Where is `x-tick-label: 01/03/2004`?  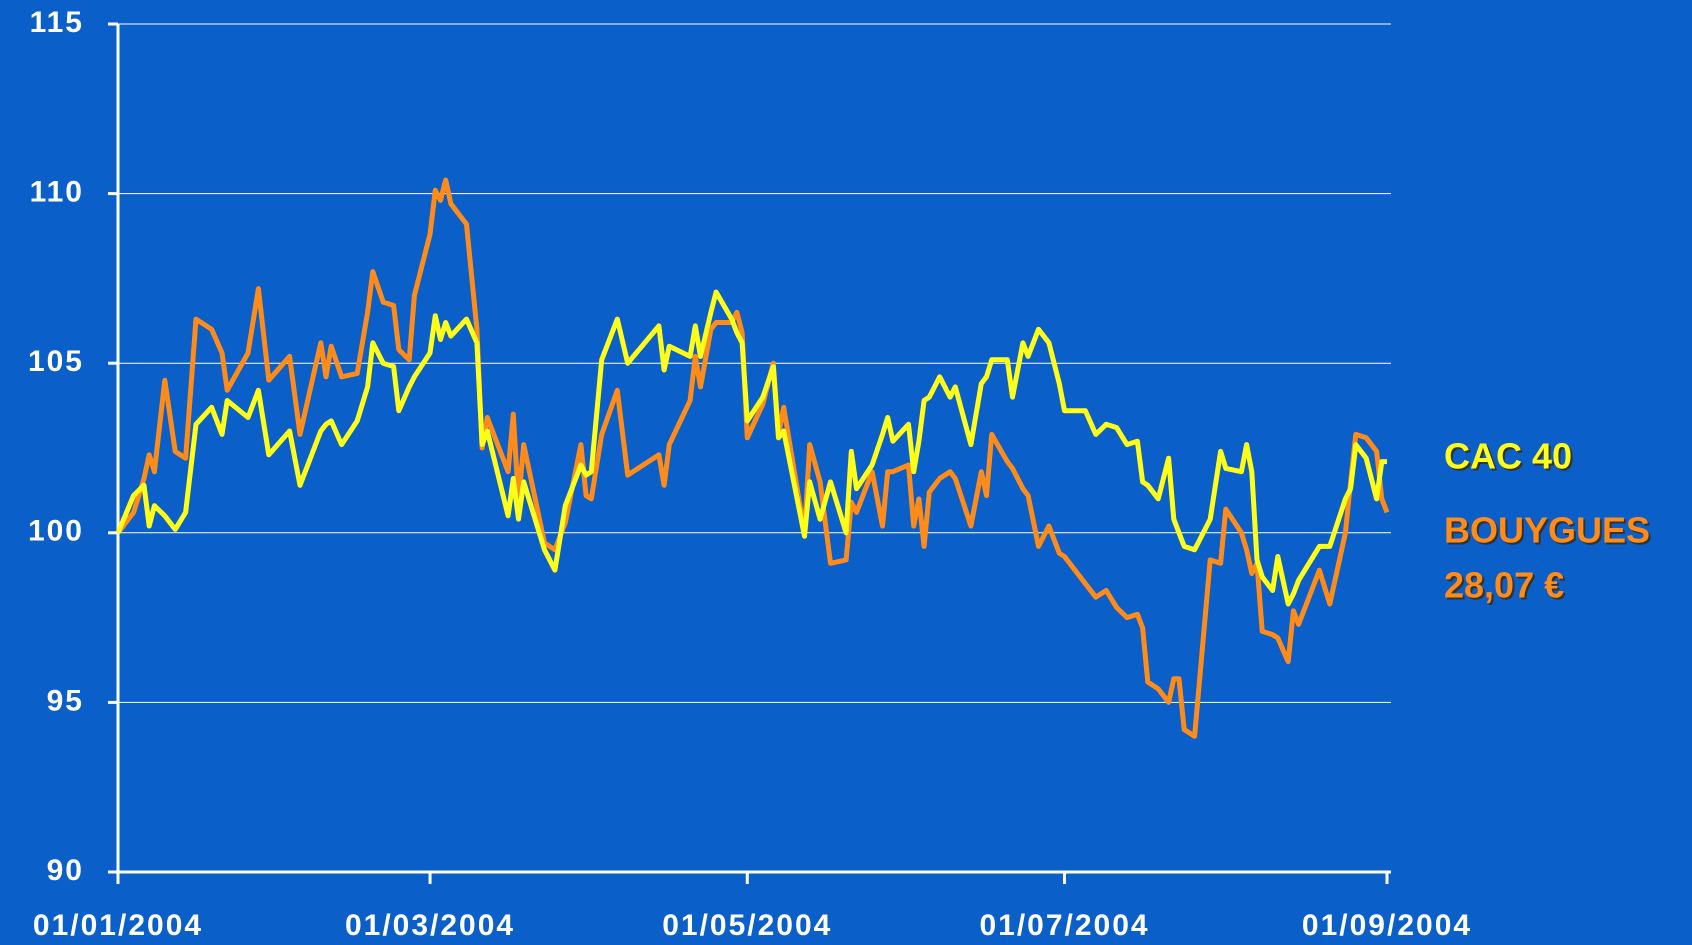
x-tick-label: 01/03/2004 is located at coordinates (430, 925).